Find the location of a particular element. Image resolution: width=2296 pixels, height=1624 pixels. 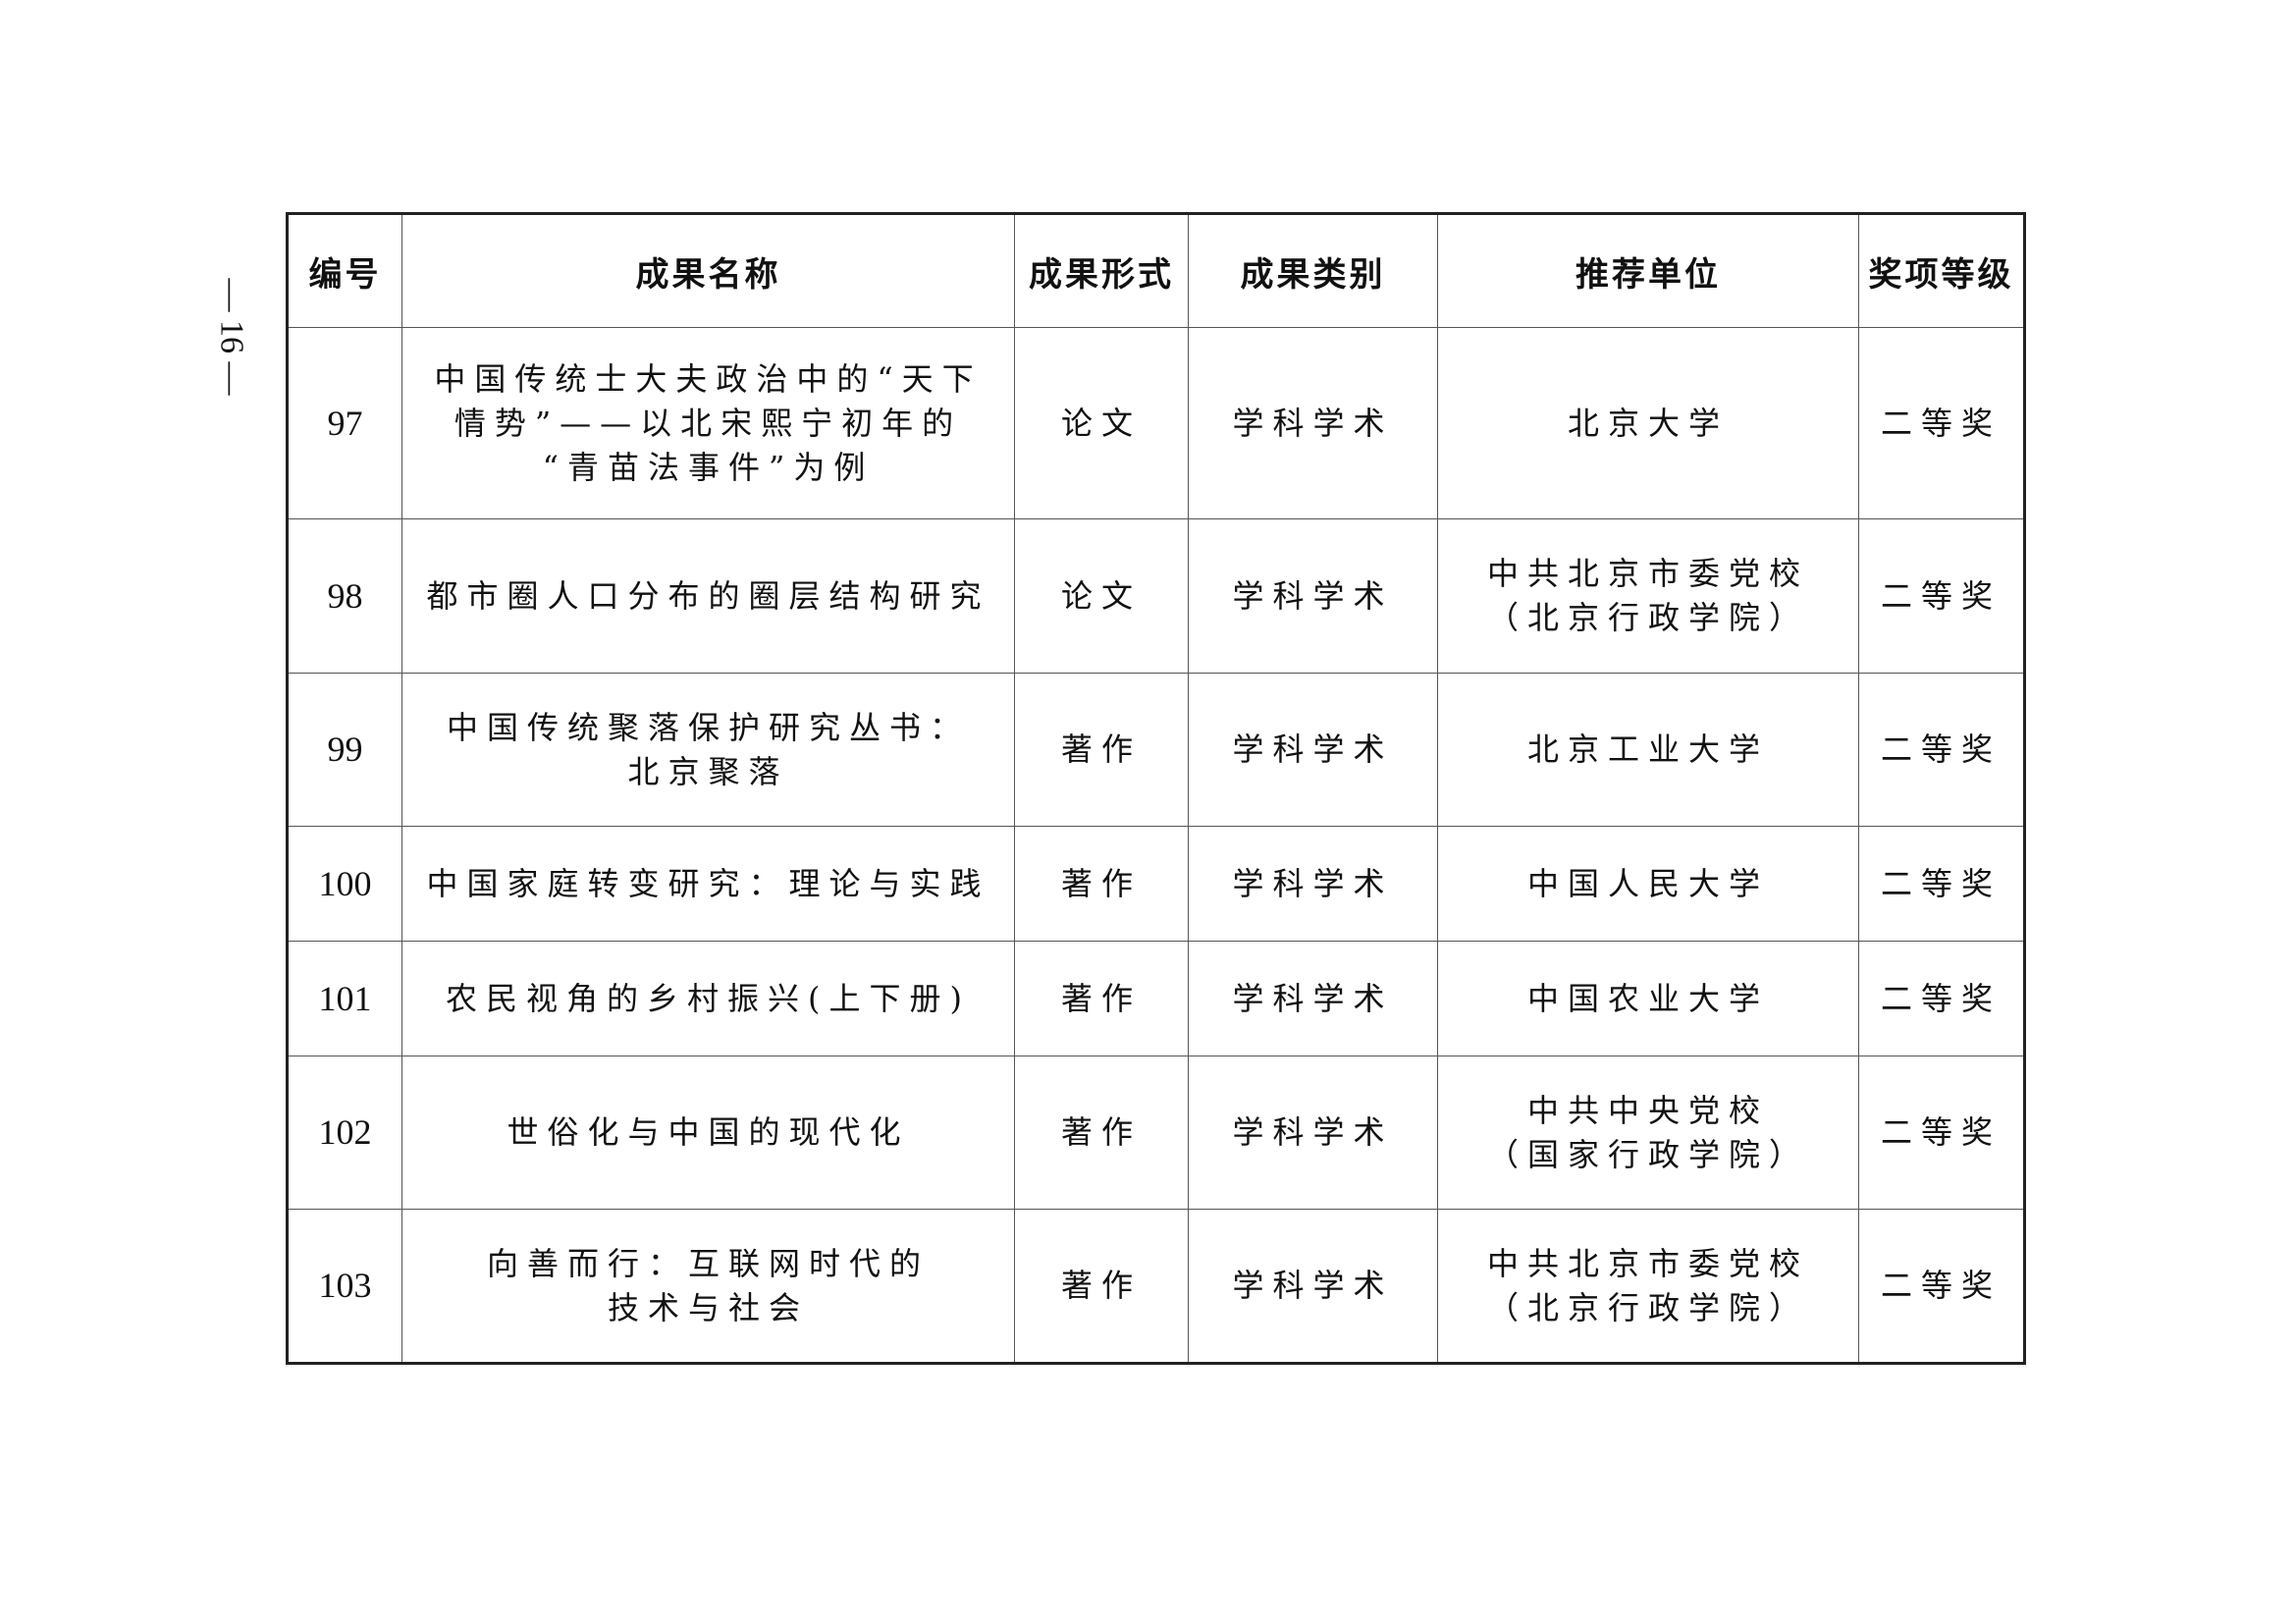

cell-unit-line: 北京大学 is located at coordinates (1648, 423).